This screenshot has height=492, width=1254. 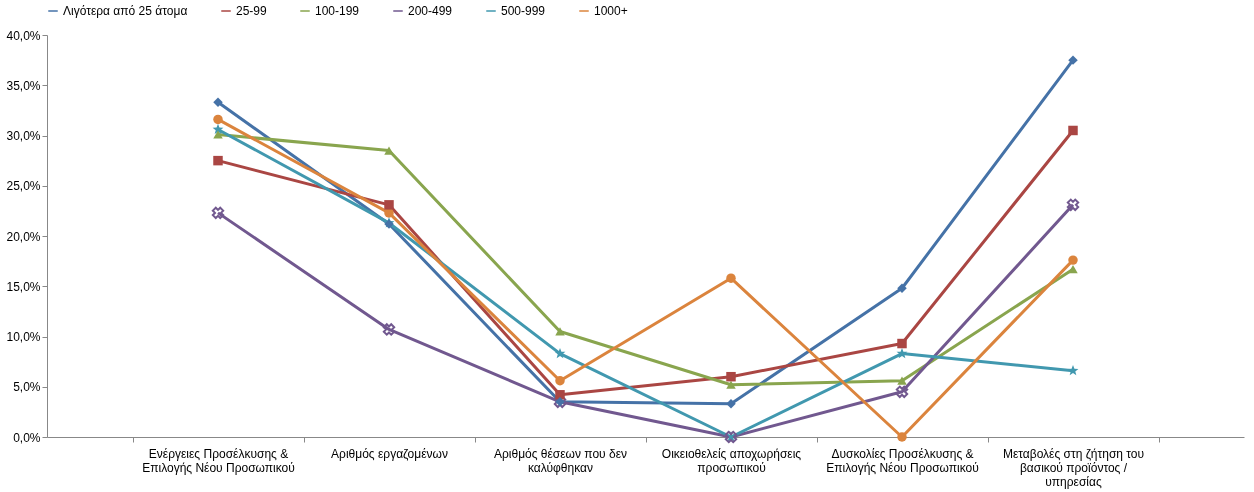 What do you see at coordinates (23, 236) in the screenshot?
I see `y-tick-label: 20,0%` at bounding box center [23, 236].